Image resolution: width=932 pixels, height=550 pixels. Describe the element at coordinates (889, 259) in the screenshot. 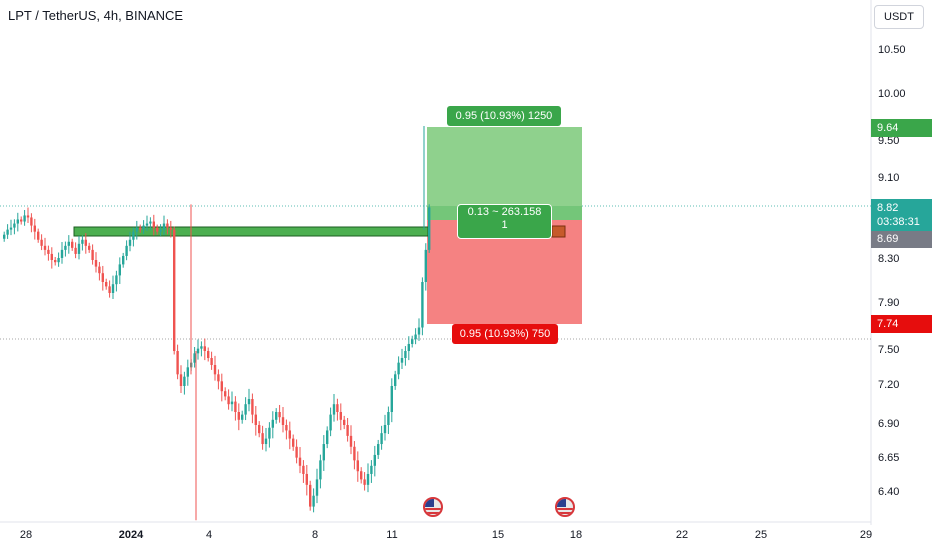

I see `price-tick: 8.30` at that location.